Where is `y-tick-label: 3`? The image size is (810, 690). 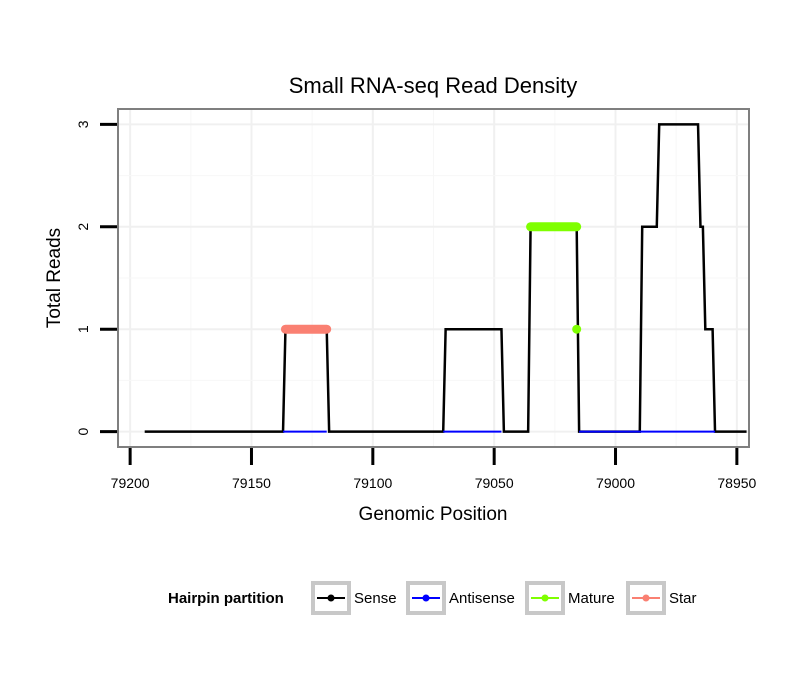 y-tick-label: 3 is located at coordinates (83, 124).